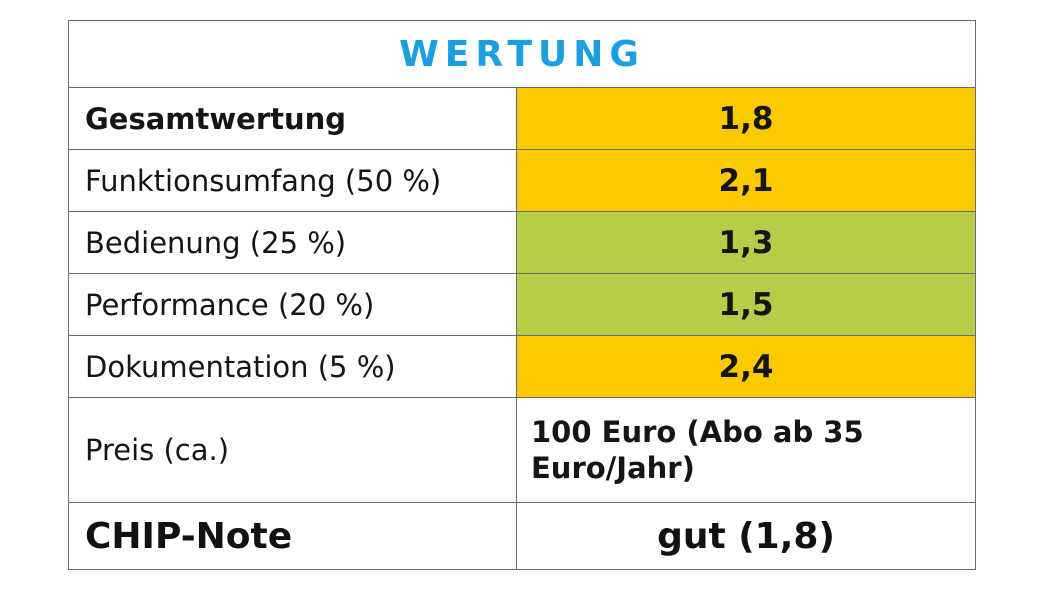 This screenshot has height=591, width=1050. What do you see at coordinates (292, 118) in the screenshot?
I see `row-label-gesamtwertung: Gesamtwertung` at bounding box center [292, 118].